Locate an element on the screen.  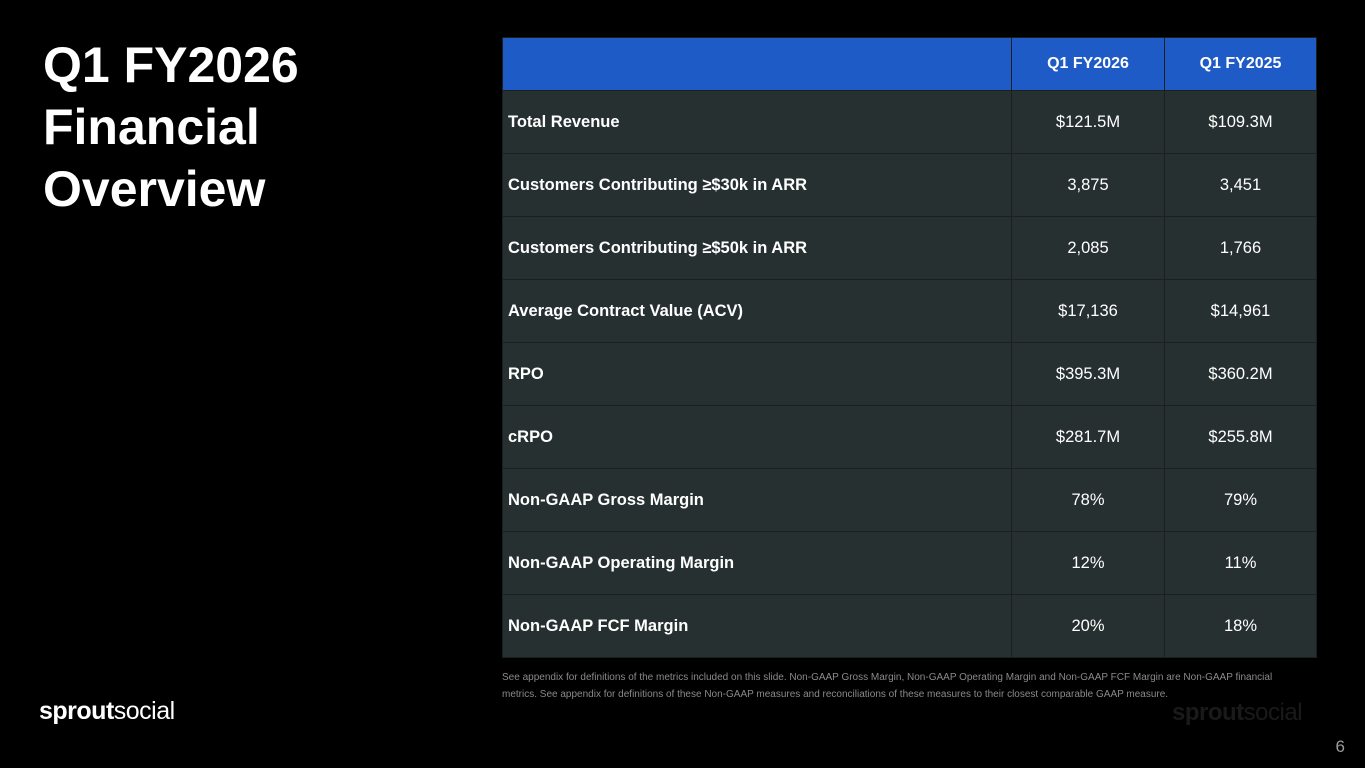
sprout-social-logo: sproutsocial is located at coordinates (107, 711).